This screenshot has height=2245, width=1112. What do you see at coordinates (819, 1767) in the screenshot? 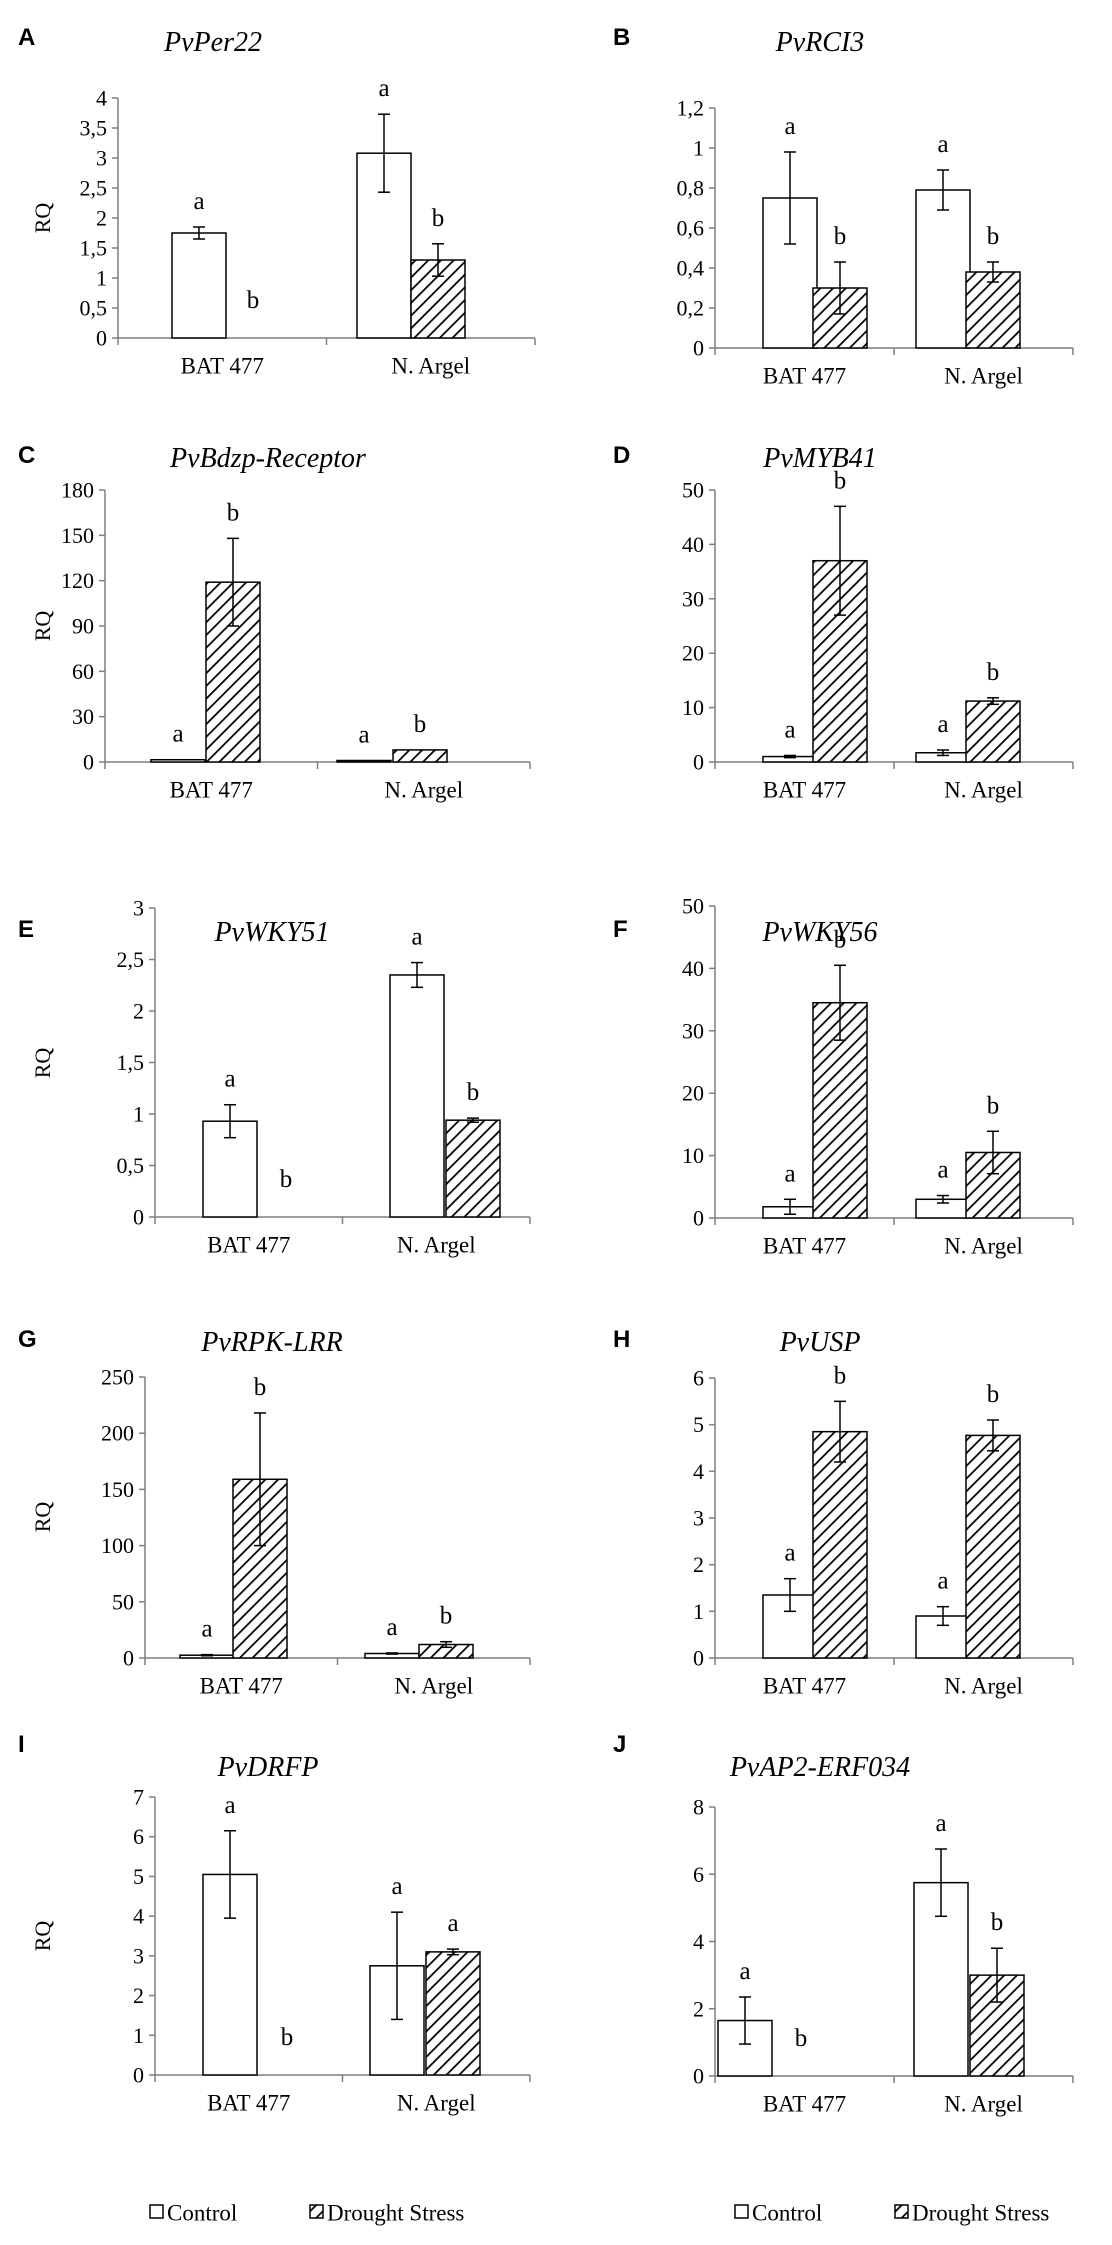
I see `chart-title: PvAP2-ERF034` at bounding box center [819, 1767].